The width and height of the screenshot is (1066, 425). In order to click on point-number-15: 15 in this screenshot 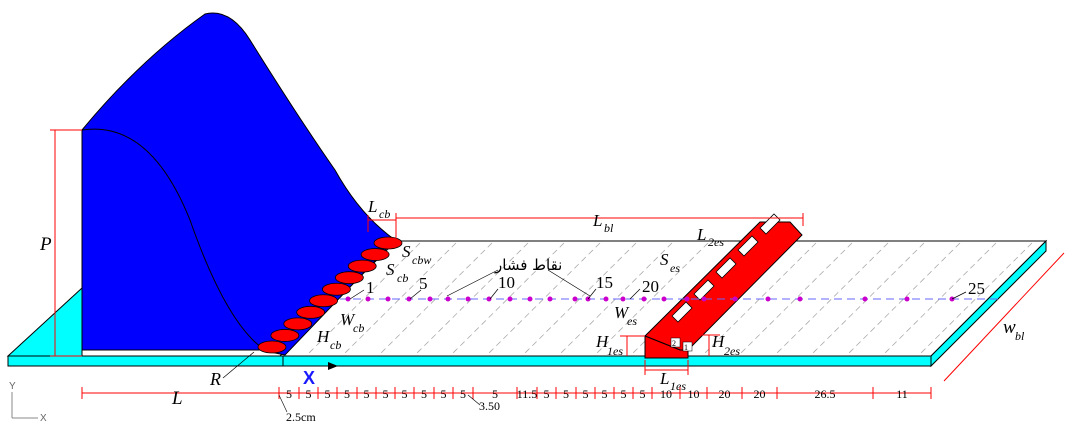, I will do `click(604, 282)`.